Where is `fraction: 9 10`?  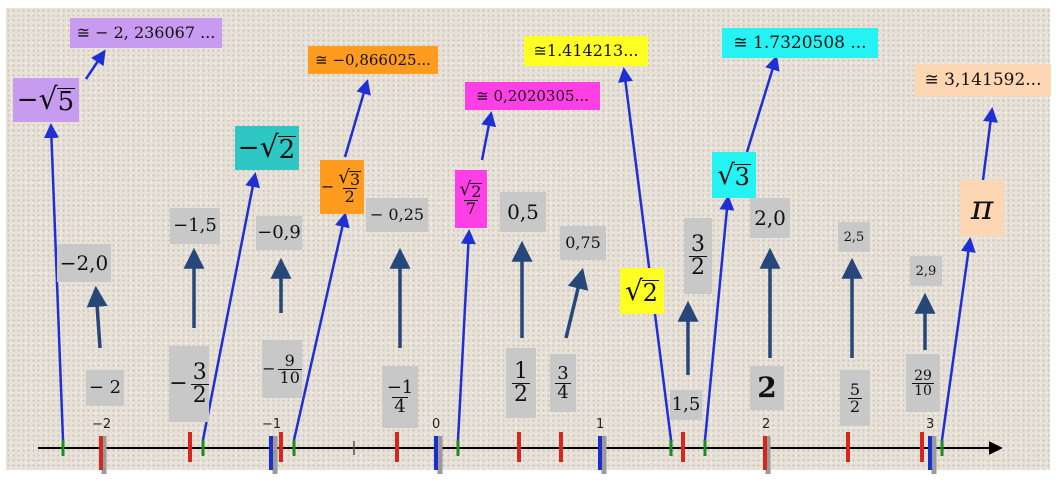
fraction: 9 10 is located at coordinates (289, 368).